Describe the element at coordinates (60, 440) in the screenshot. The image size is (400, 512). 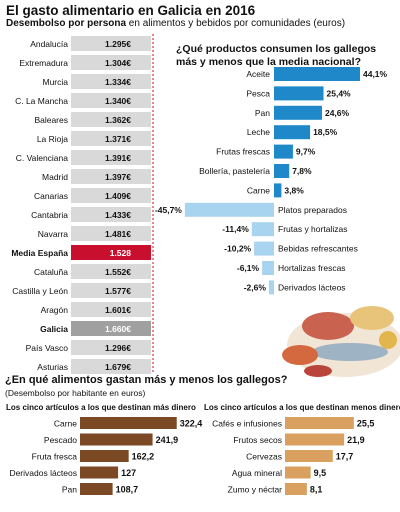
I see `spend-category-label: Pescado` at that location.